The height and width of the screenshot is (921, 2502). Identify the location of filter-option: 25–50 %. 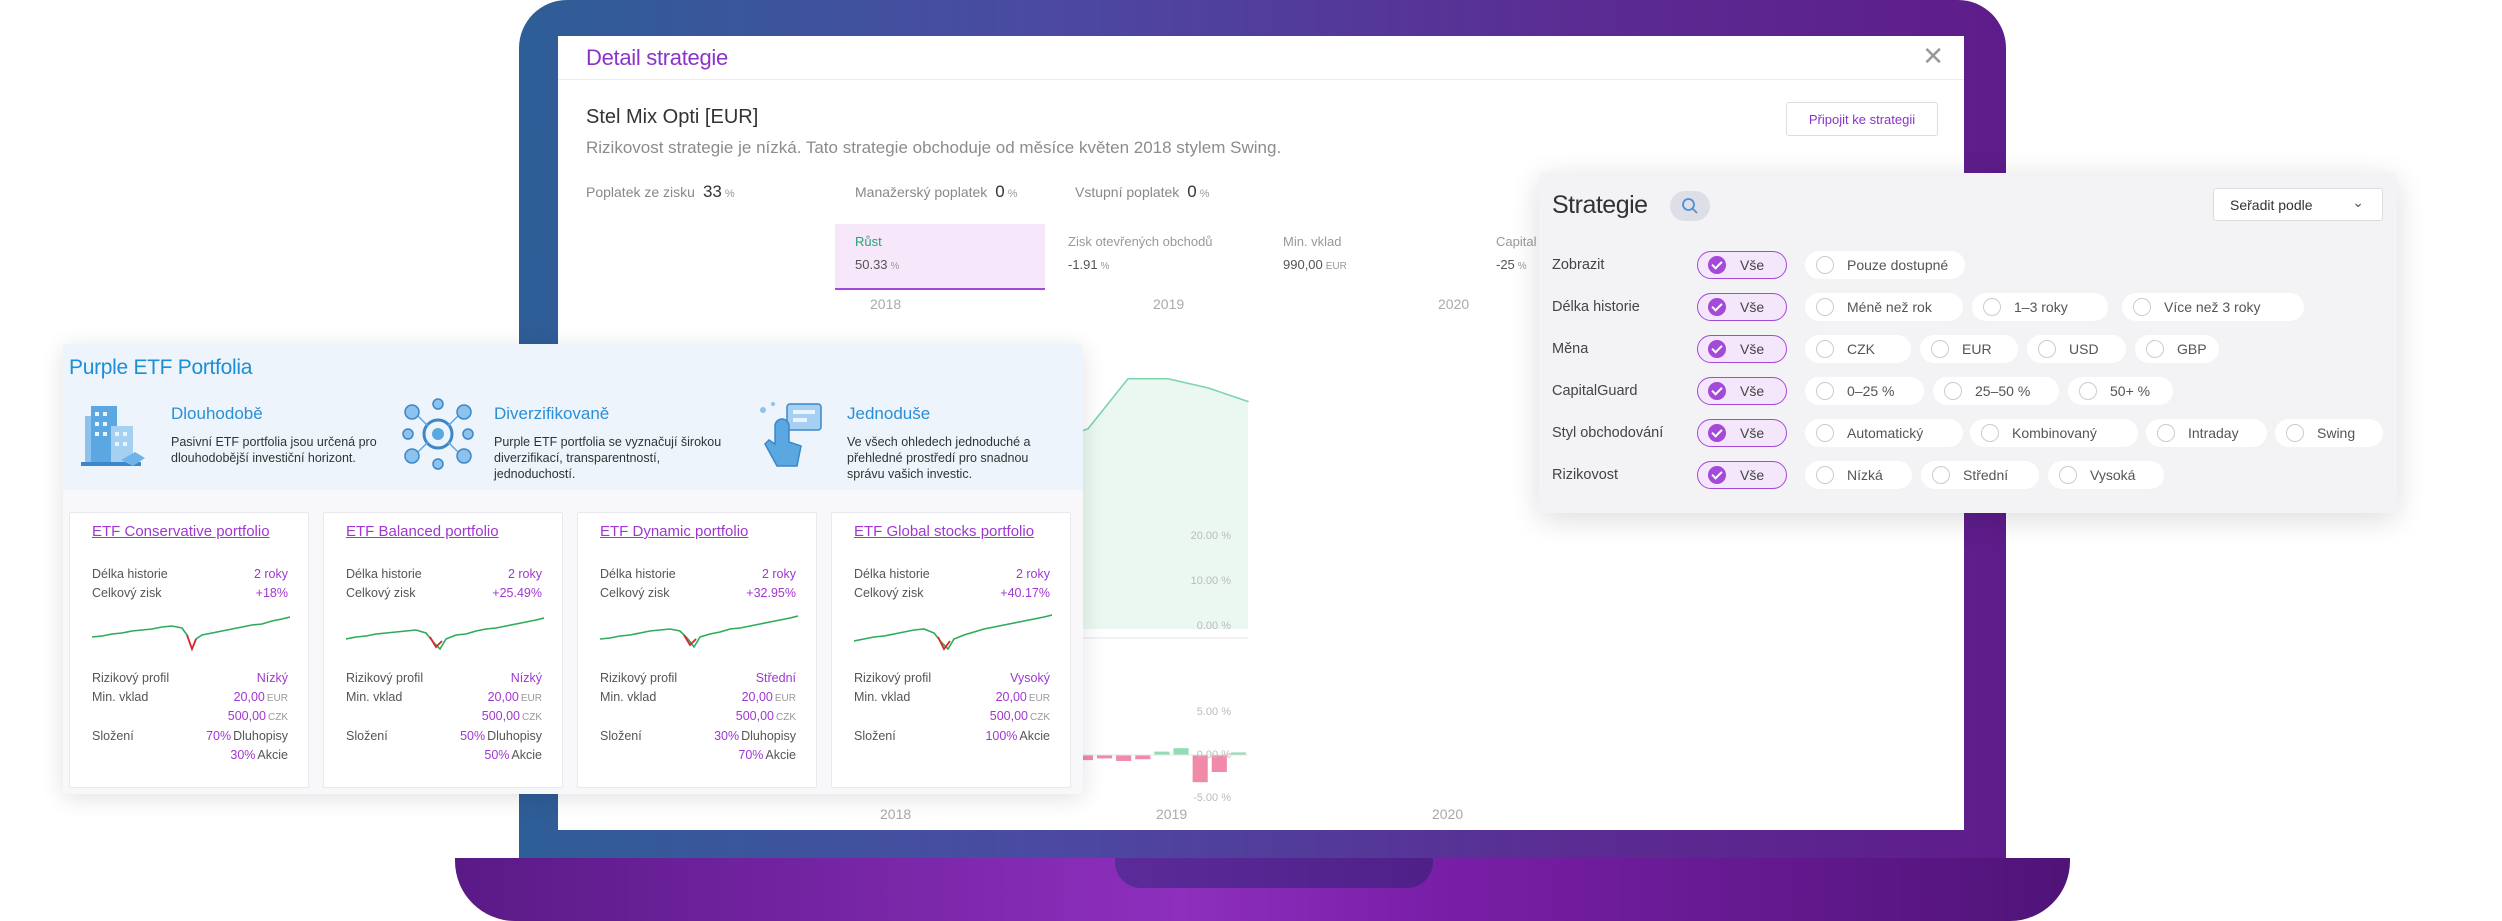
(1996, 391).